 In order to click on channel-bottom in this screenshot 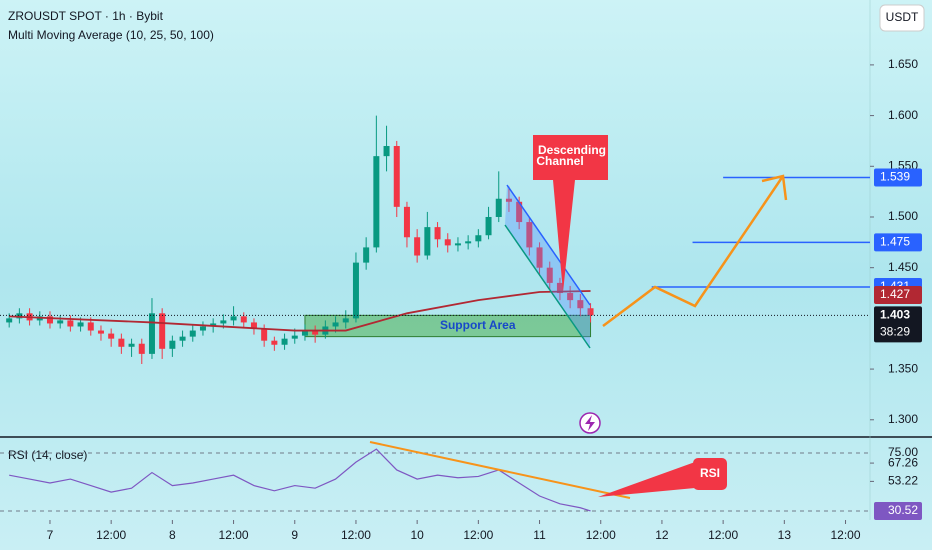, I will do `click(547, 286)`.